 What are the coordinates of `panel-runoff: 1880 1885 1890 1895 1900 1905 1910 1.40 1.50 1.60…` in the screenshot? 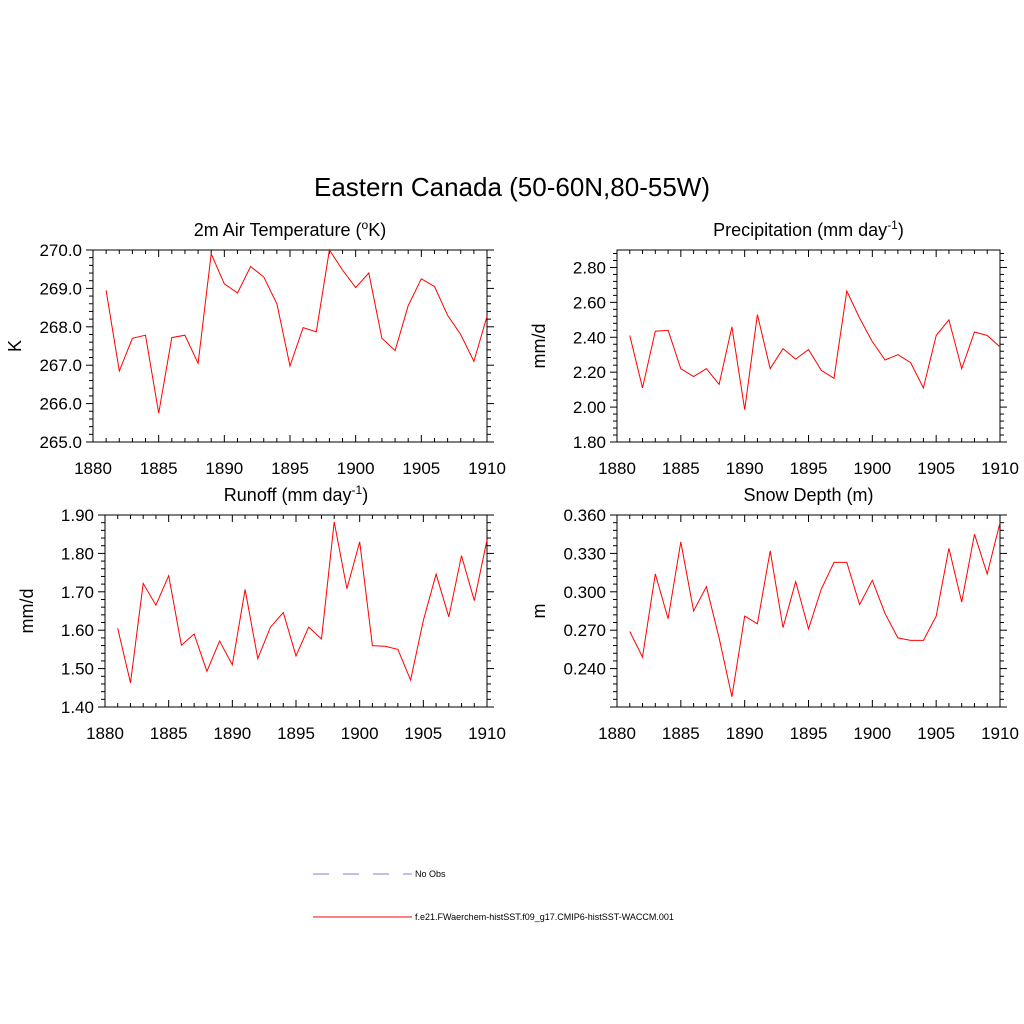 It's located at (261, 613).